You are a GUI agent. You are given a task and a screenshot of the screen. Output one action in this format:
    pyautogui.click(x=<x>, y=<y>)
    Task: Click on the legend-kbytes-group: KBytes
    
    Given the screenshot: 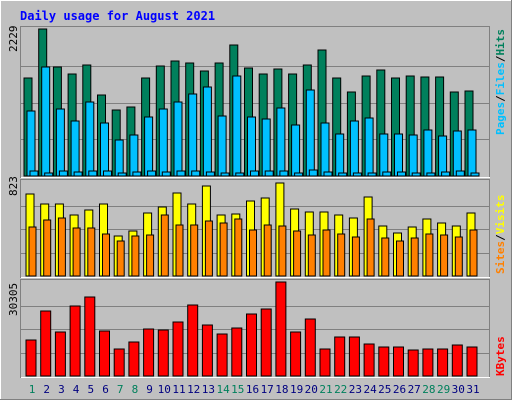 What is the action you would take?
    pyautogui.click(x=500, y=356)
    